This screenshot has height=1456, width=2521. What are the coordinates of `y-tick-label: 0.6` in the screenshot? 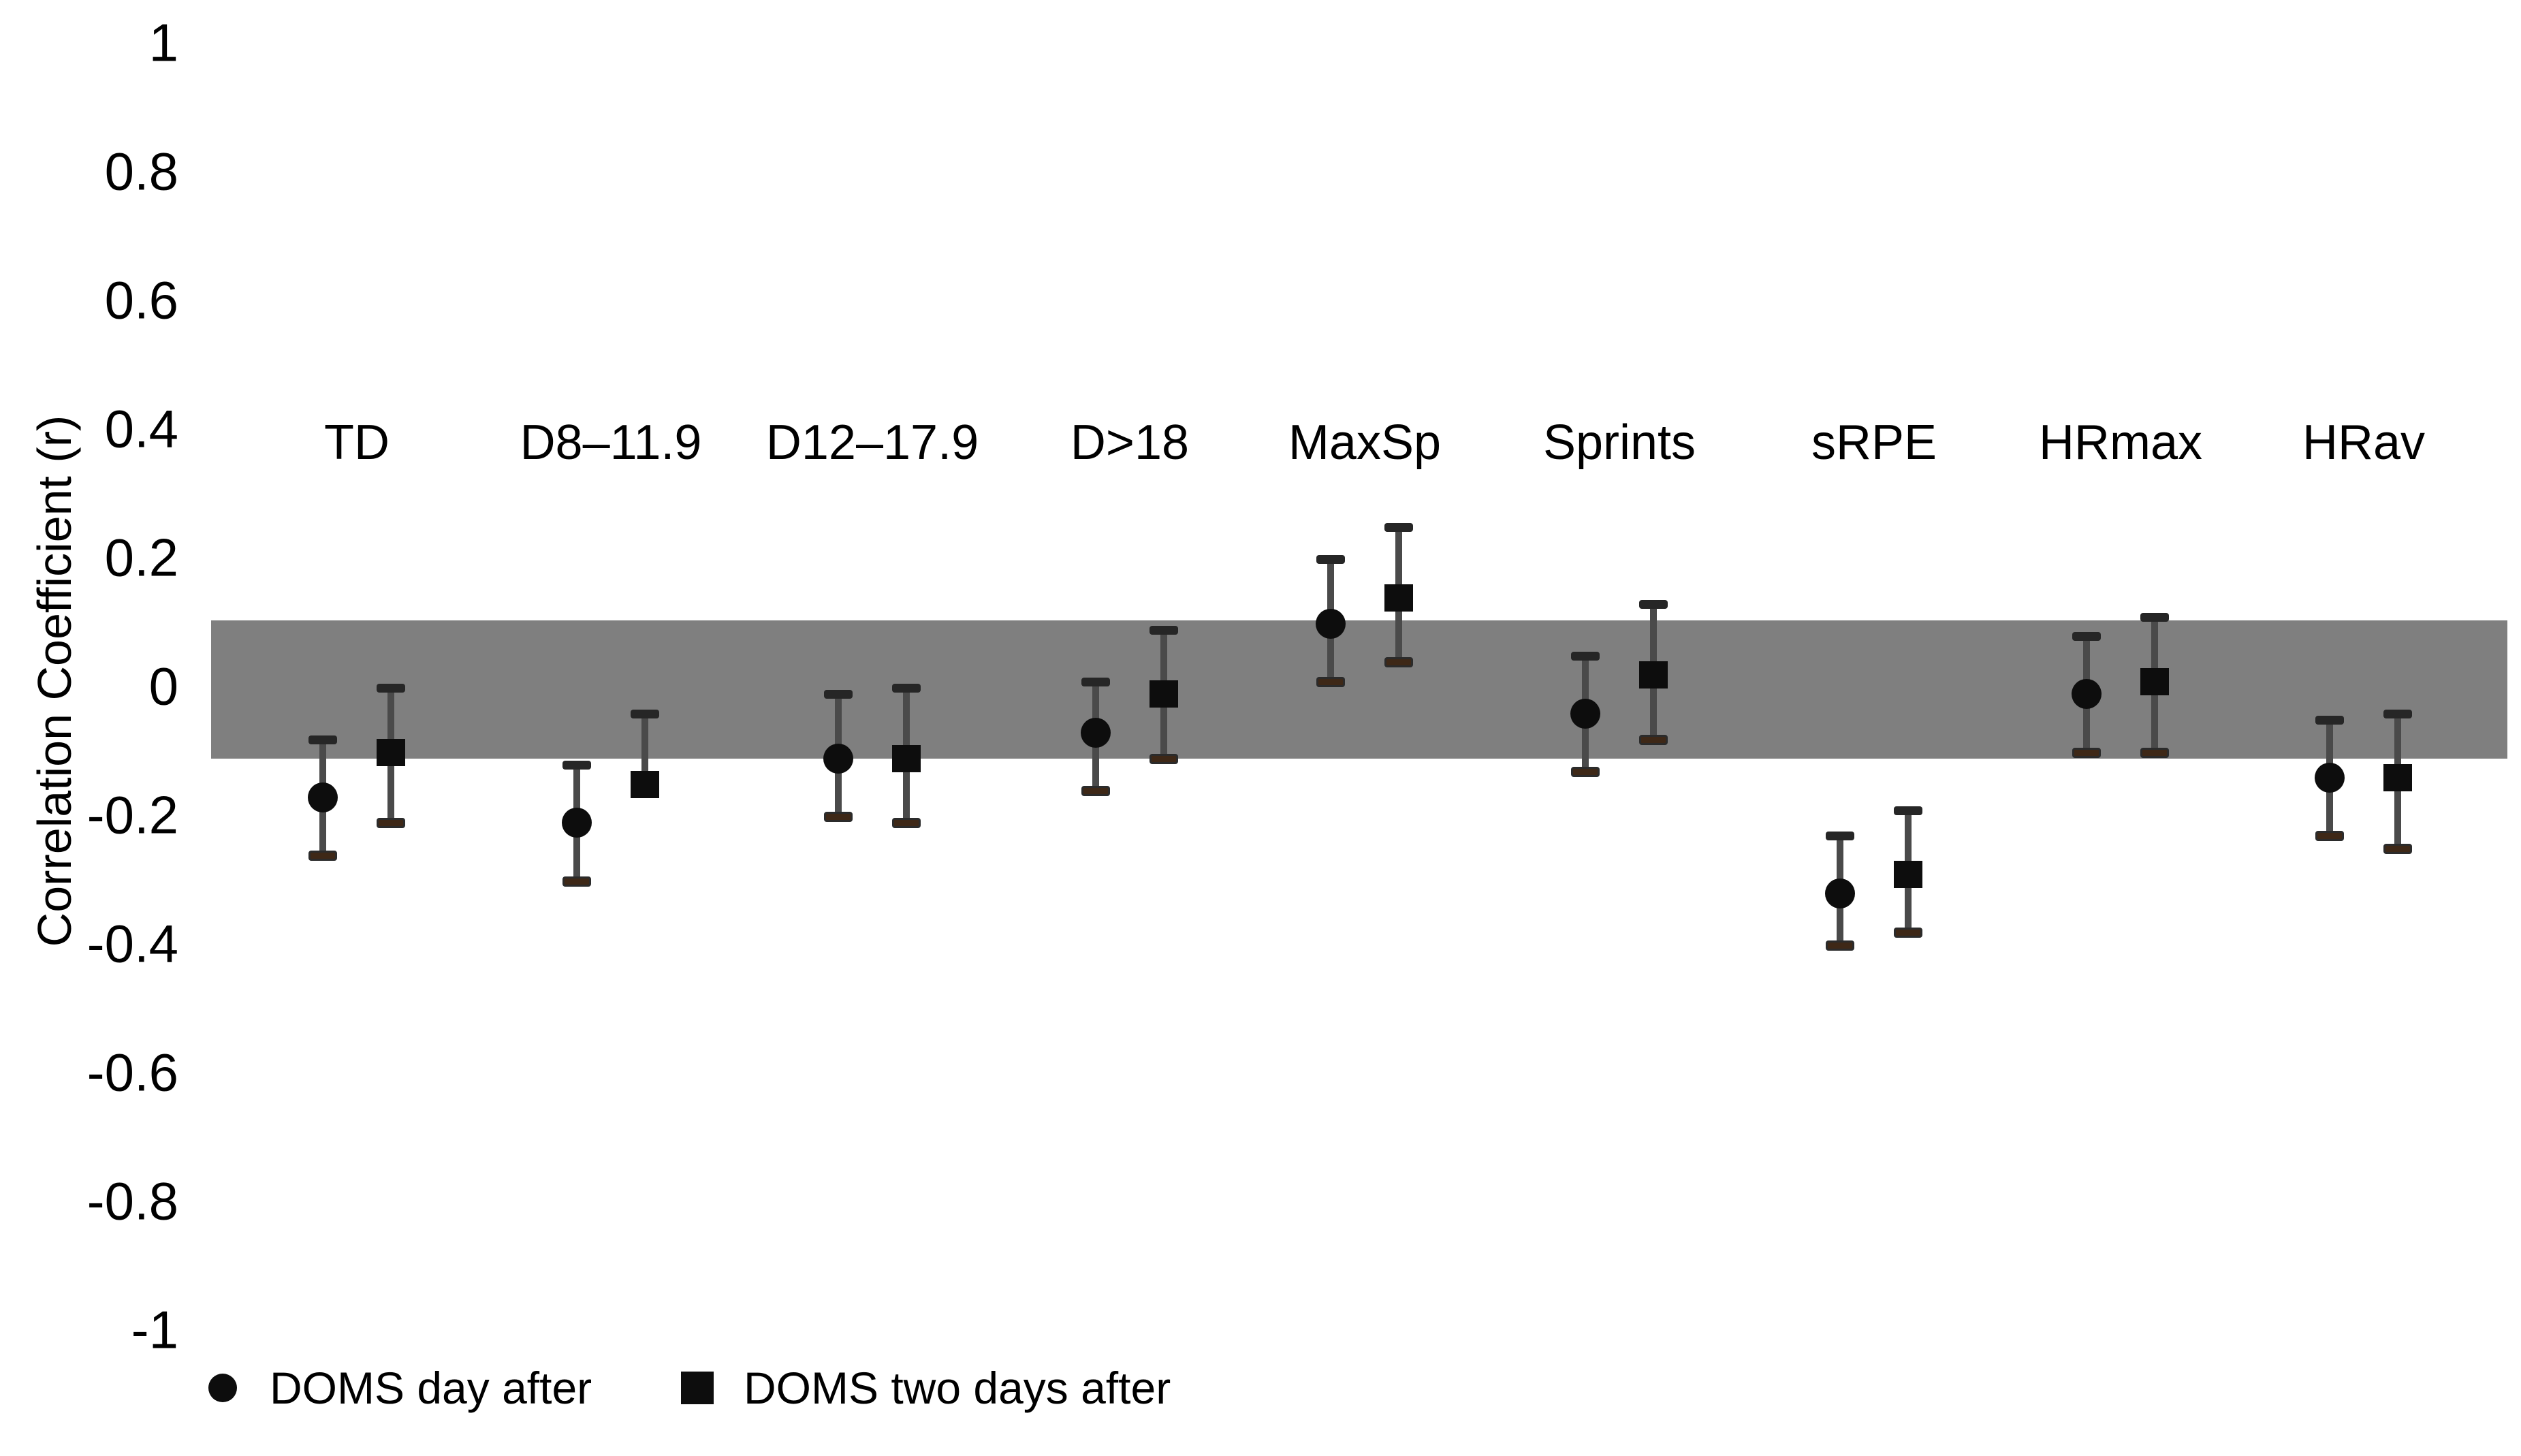 It's located at (141, 300).